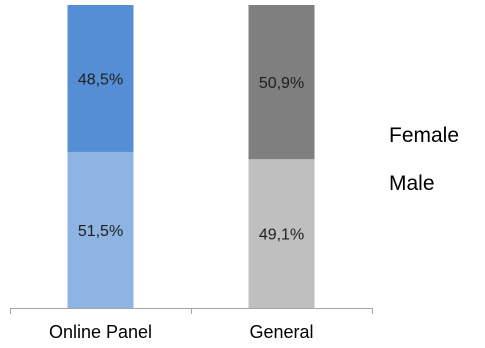 This screenshot has height=348, width=485. I want to click on x-tick-label: Online Panel, so click(100, 332).